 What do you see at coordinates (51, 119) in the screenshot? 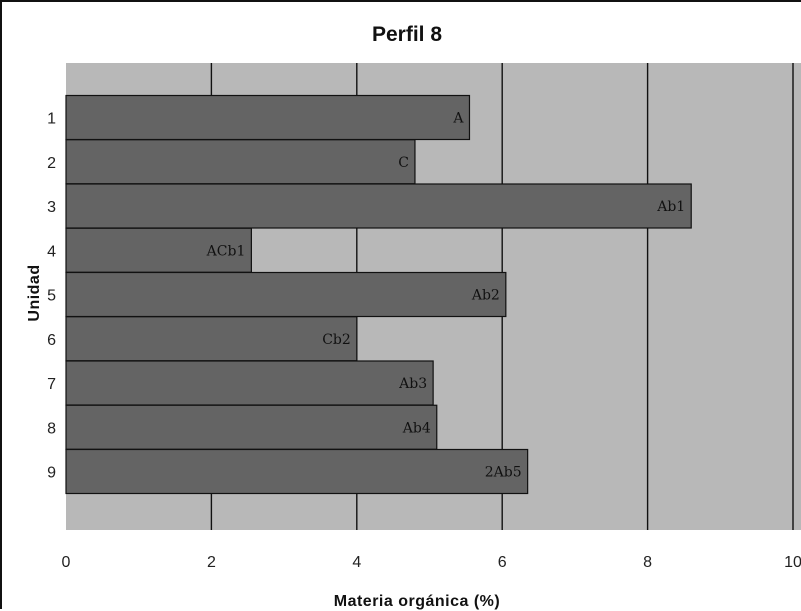
I see `y-tick-label: 1` at bounding box center [51, 119].